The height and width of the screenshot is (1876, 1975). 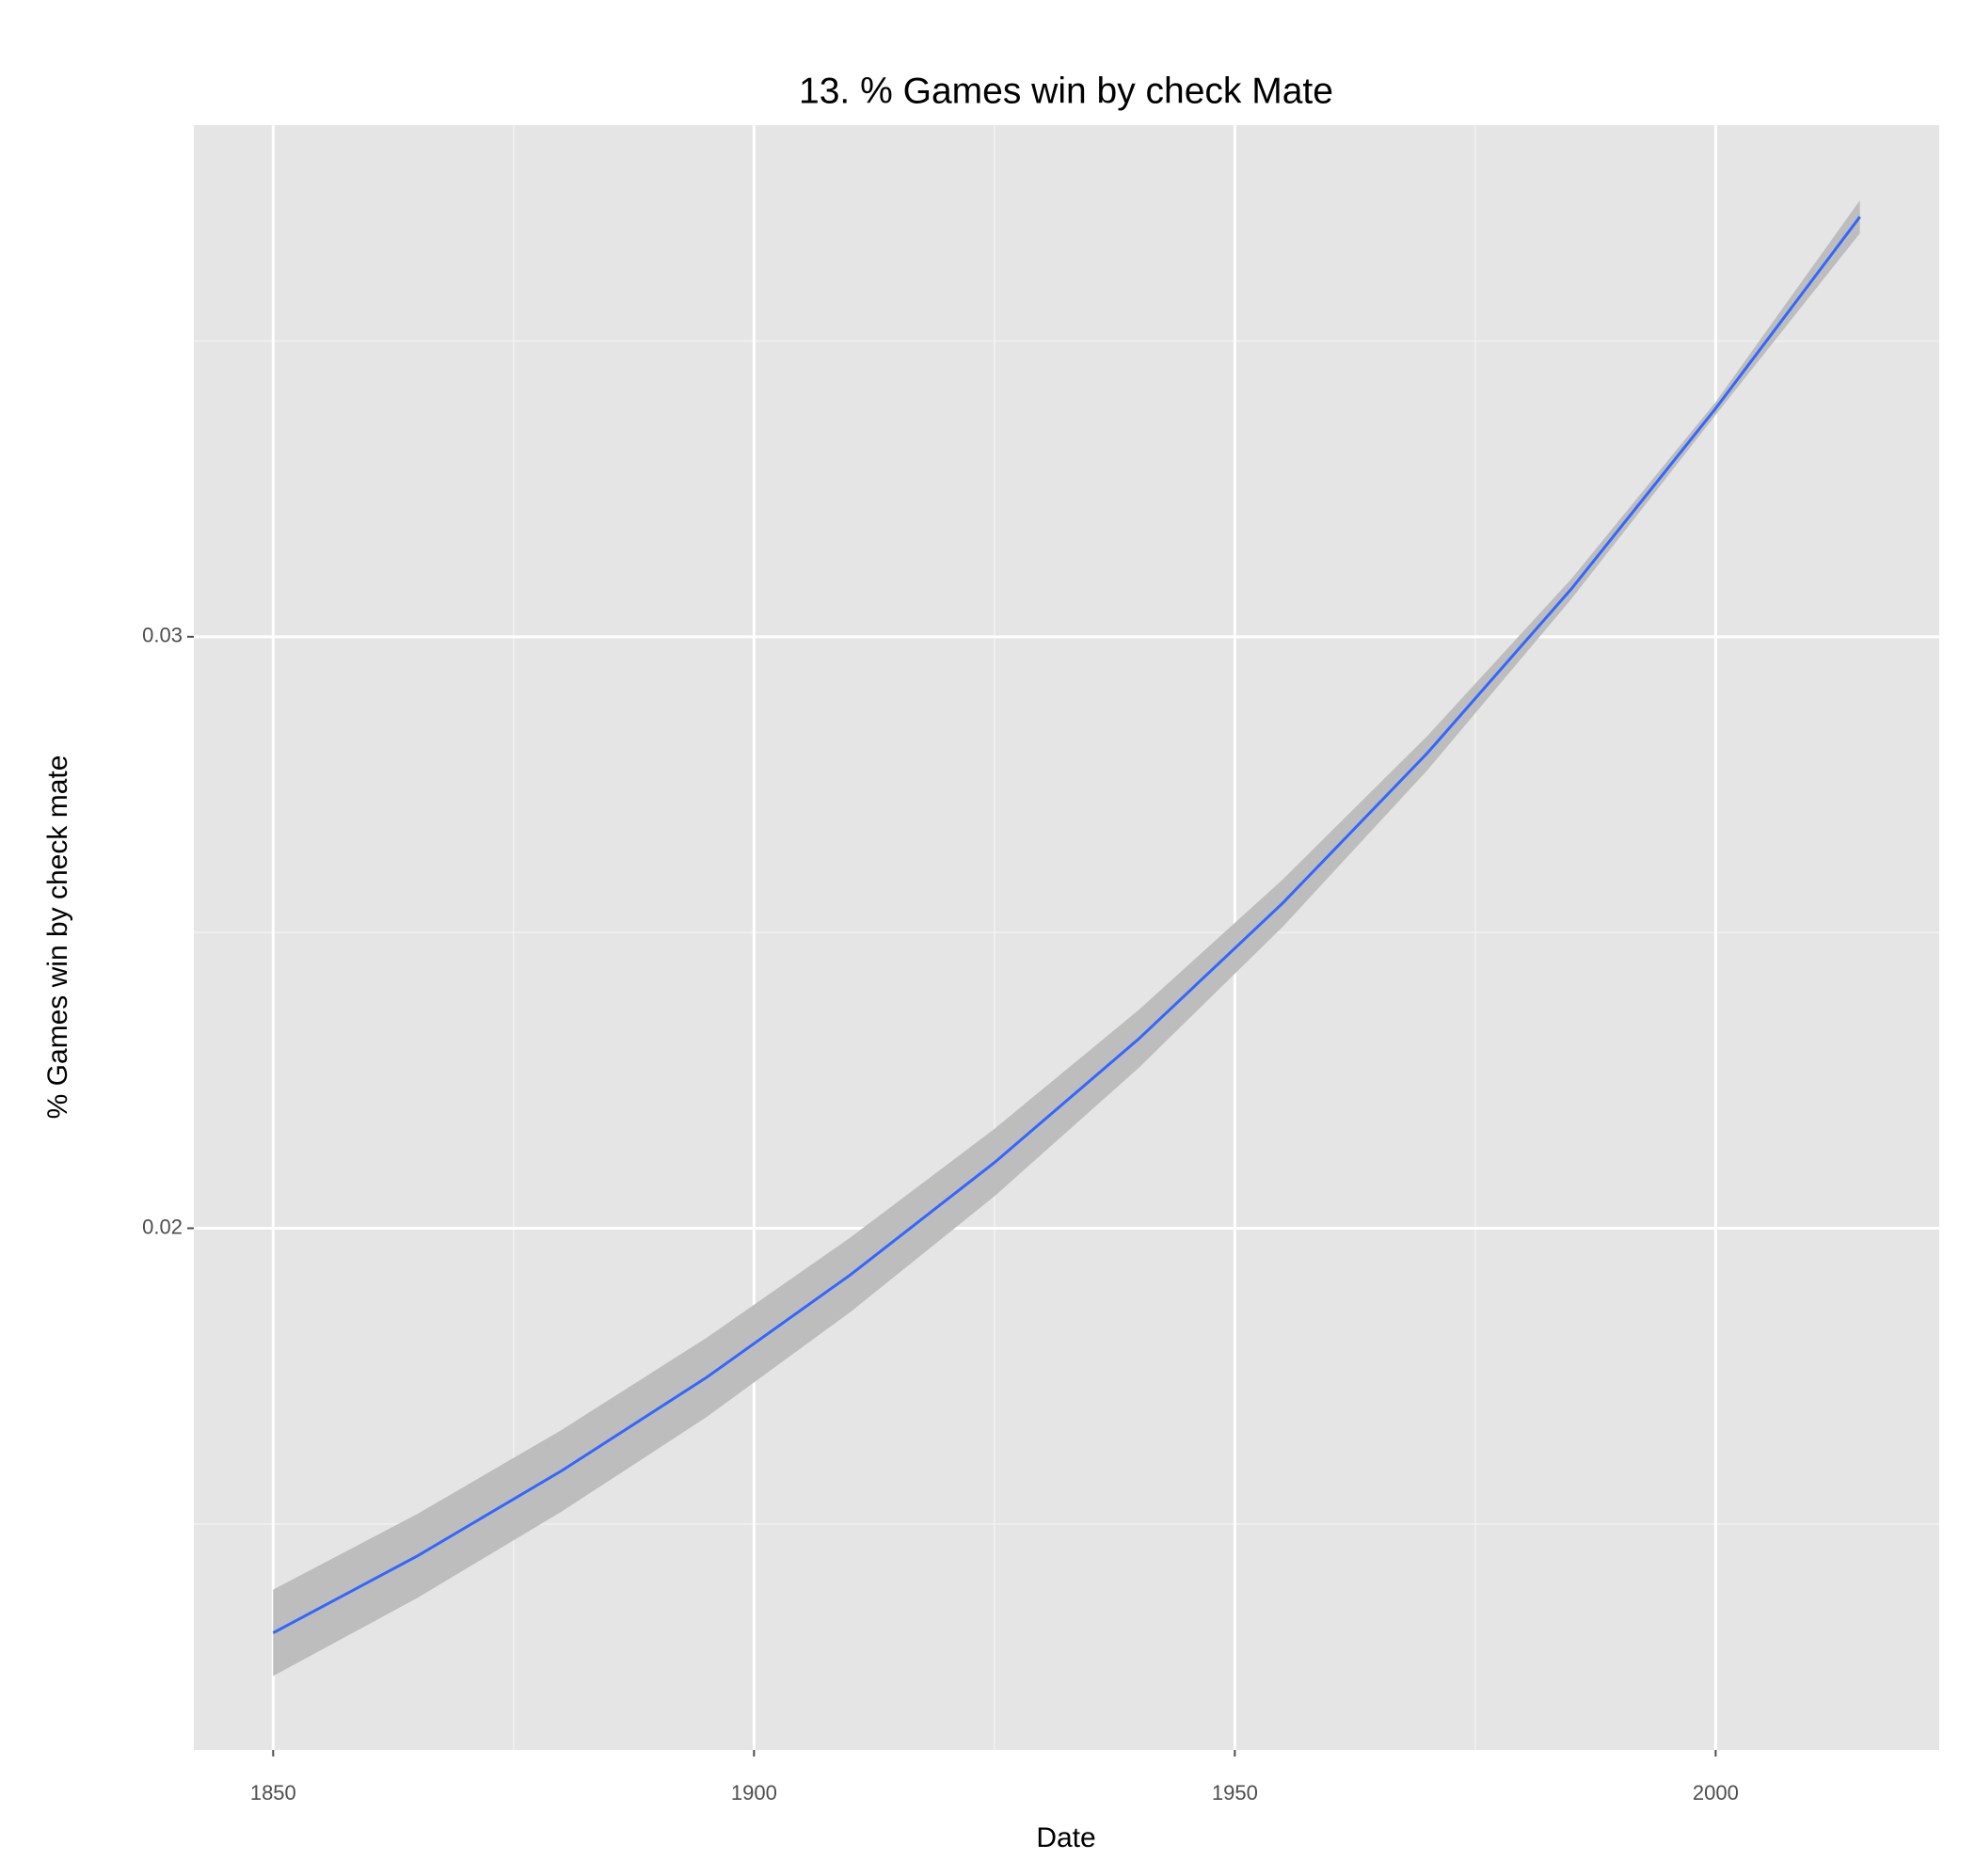 What do you see at coordinates (162, 1226) in the screenshot?
I see `y-tick-label: 0.02` at bounding box center [162, 1226].